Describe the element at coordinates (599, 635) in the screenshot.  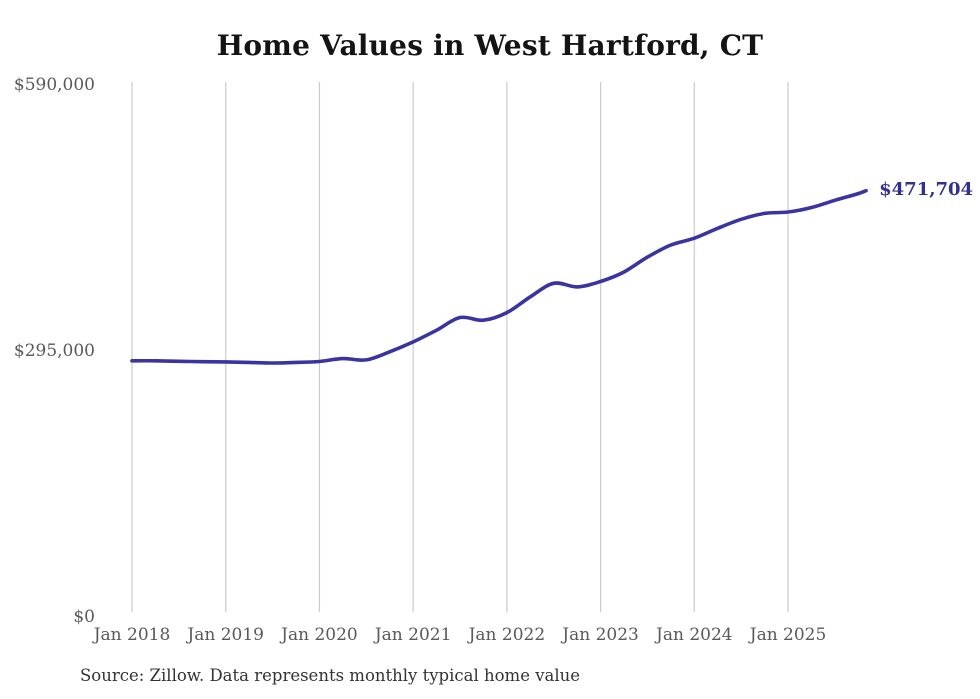
I see `x-tick-label: Jan 2023` at that location.